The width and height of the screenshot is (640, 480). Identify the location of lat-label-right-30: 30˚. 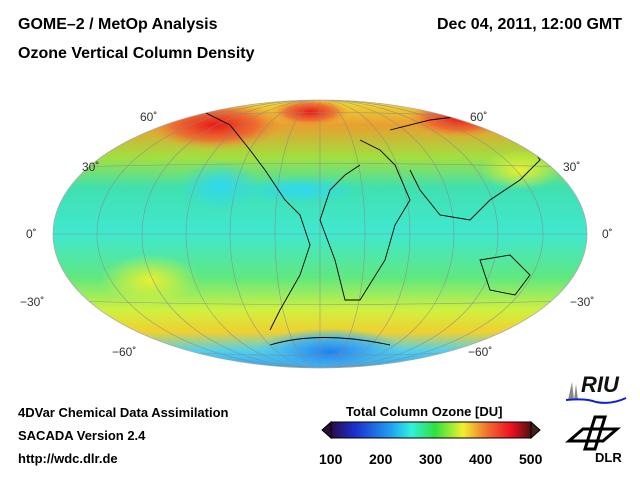
(572, 167).